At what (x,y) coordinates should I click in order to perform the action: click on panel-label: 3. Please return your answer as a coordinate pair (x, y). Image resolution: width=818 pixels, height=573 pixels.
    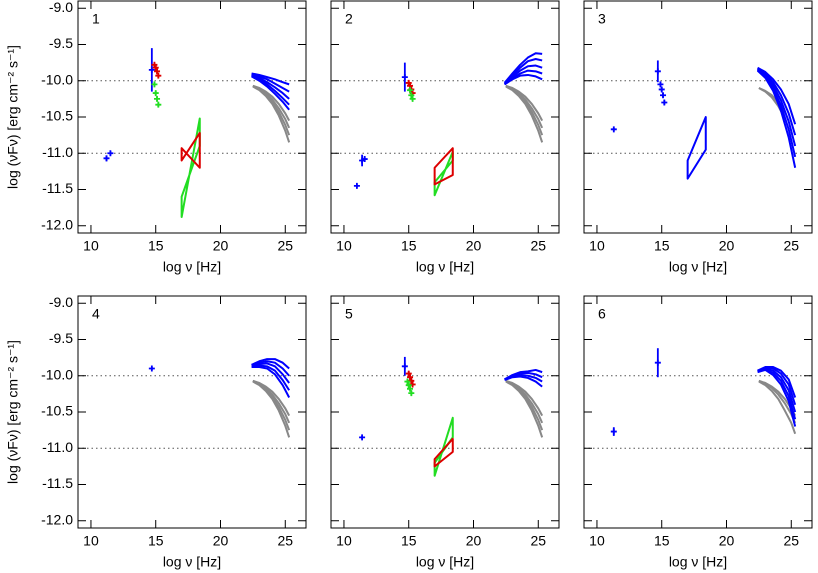
    Looking at the image, I should click on (602, 19).